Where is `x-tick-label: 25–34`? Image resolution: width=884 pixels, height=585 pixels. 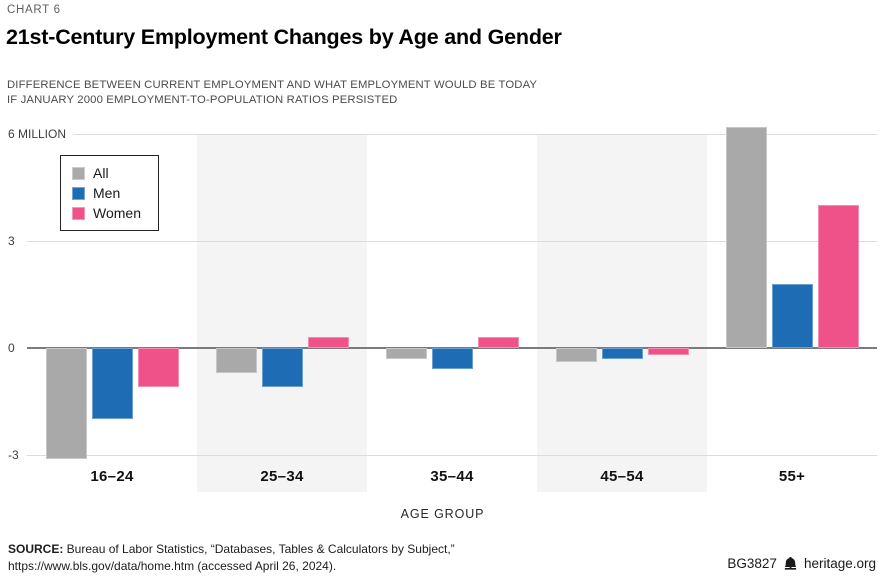 x-tick-label: 25–34 is located at coordinates (282, 476).